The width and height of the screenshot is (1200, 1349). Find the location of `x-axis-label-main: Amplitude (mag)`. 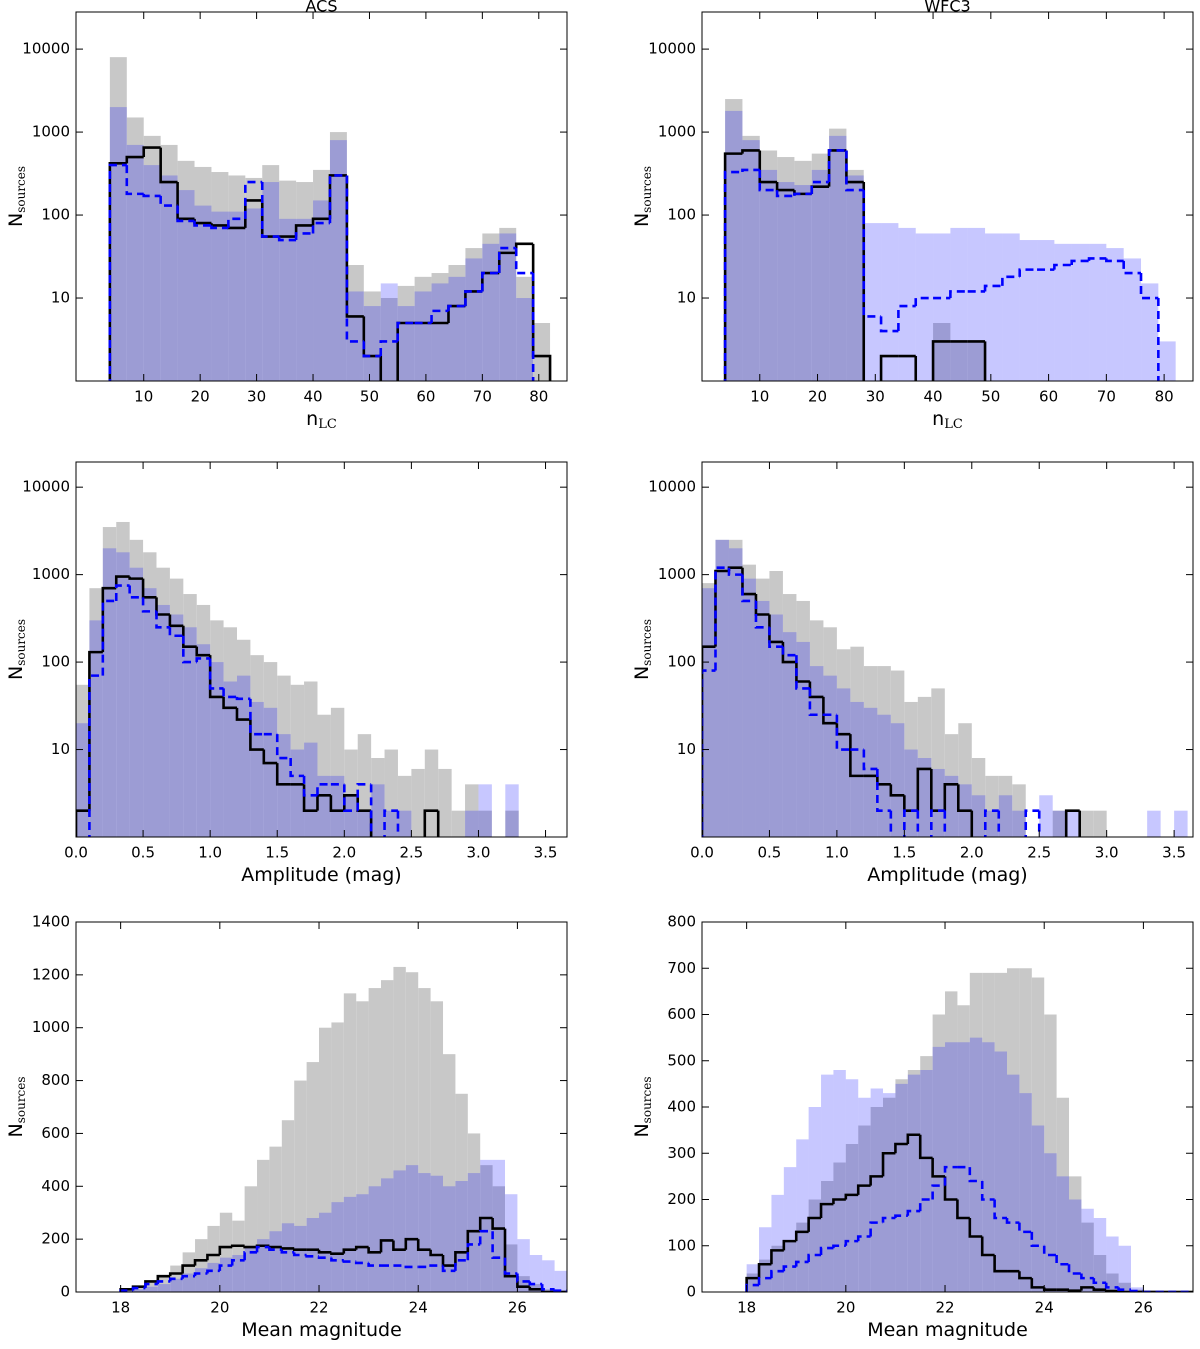

x-axis-label-main: Amplitude (mag) is located at coordinates (321, 875).